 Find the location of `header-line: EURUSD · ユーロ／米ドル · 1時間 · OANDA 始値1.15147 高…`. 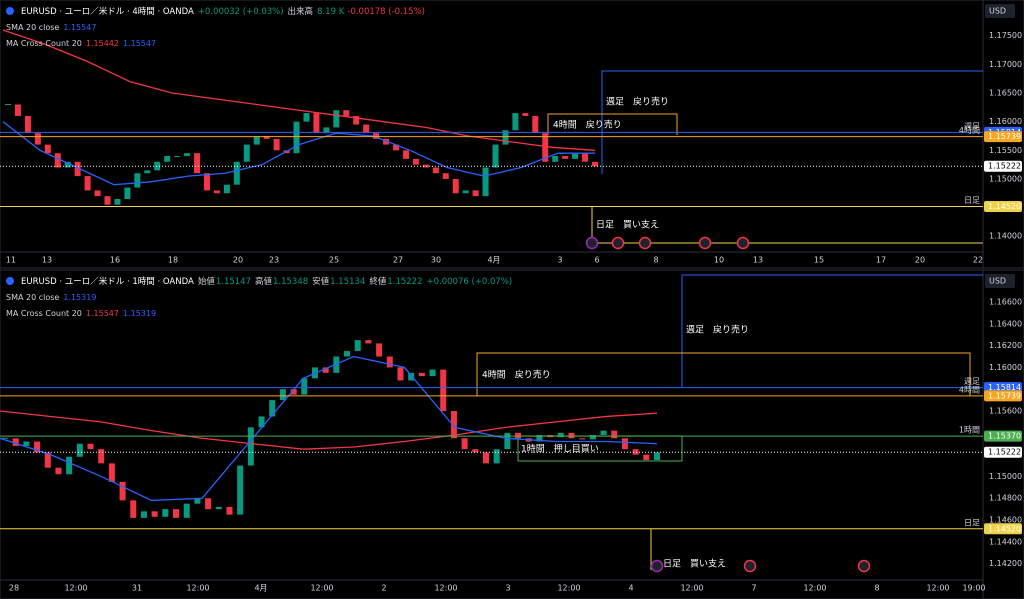

header-line: EURUSD · ユーロ／米ドル · 1時間 · OANDA 始値1.15147 高… is located at coordinates (266, 281).